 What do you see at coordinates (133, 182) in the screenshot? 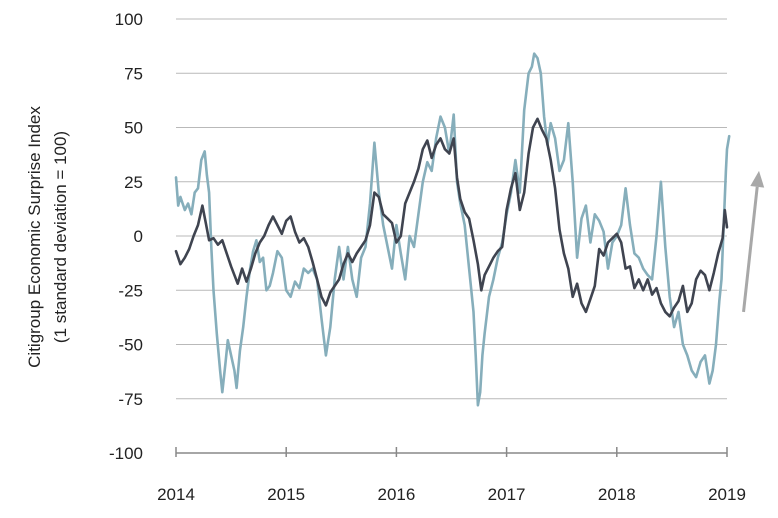
I see `y-tick-label: 25` at bounding box center [133, 182].